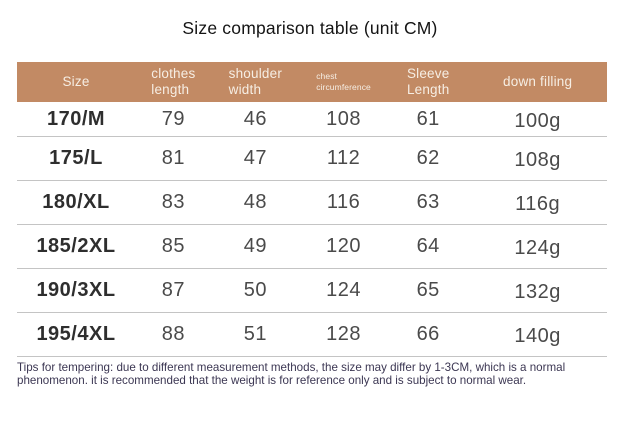  Describe the element at coordinates (428, 202) in the screenshot. I see `cell-sleeve-length: 63` at that location.